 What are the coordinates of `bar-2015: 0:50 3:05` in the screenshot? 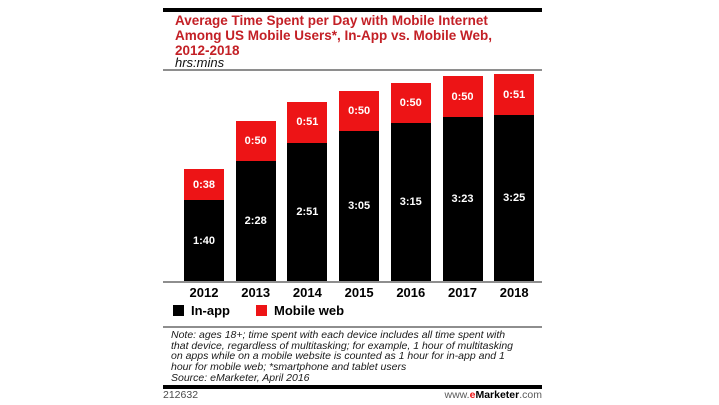 It's located at (359, 185).